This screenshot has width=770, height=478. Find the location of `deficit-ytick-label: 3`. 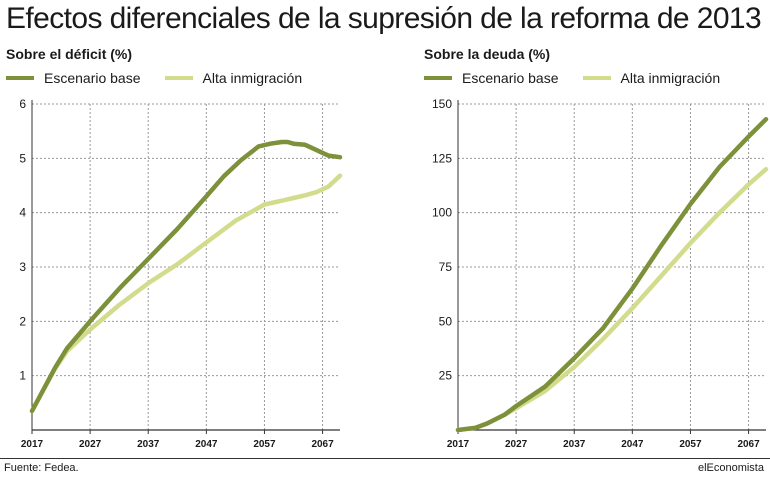

deficit-ytick-label: 3 is located at coordinates (22, 267).